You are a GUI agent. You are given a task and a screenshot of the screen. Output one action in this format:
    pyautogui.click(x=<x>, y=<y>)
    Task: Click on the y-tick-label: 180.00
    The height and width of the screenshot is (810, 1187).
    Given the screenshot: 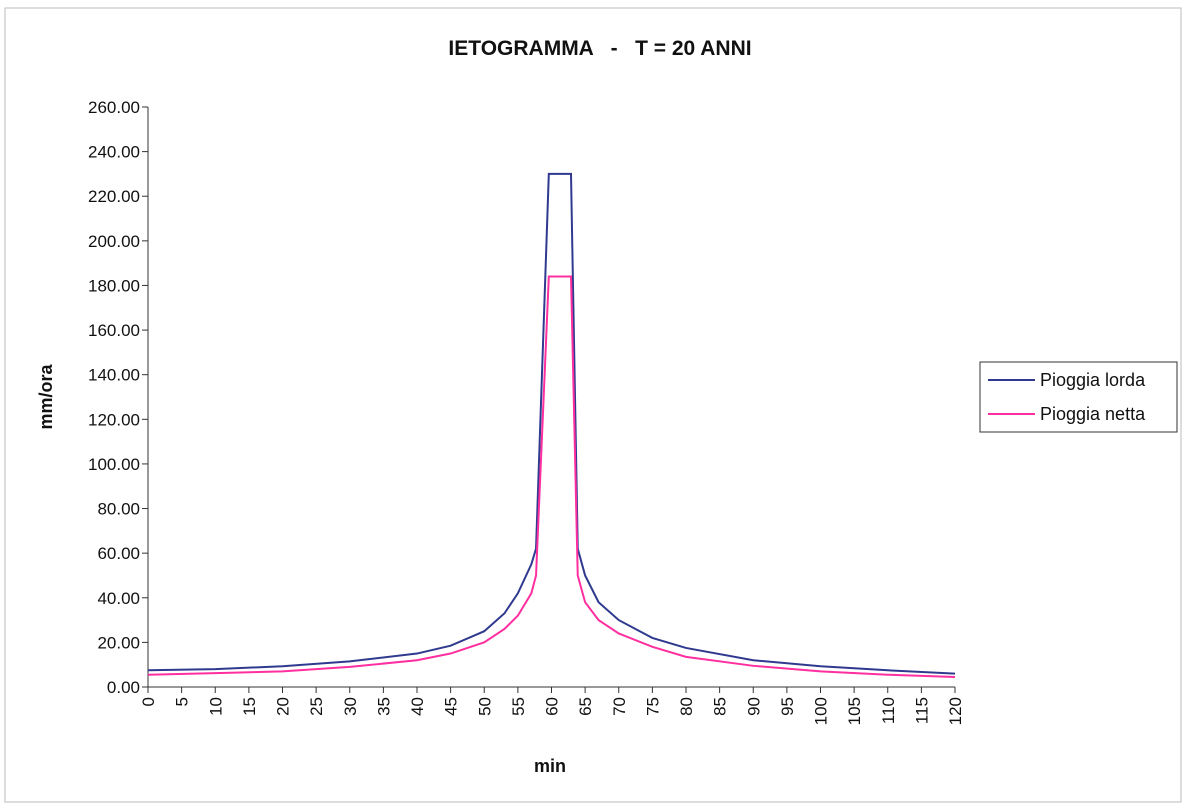 What is the action you would take?
    pyautogui.click(x=114, y=285)
    